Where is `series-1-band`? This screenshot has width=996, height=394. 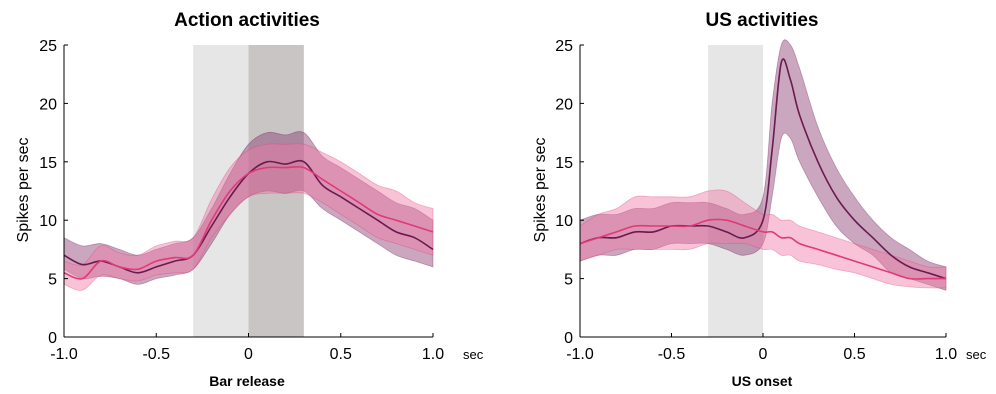 series-1-band is located at coordinates (248, 208).